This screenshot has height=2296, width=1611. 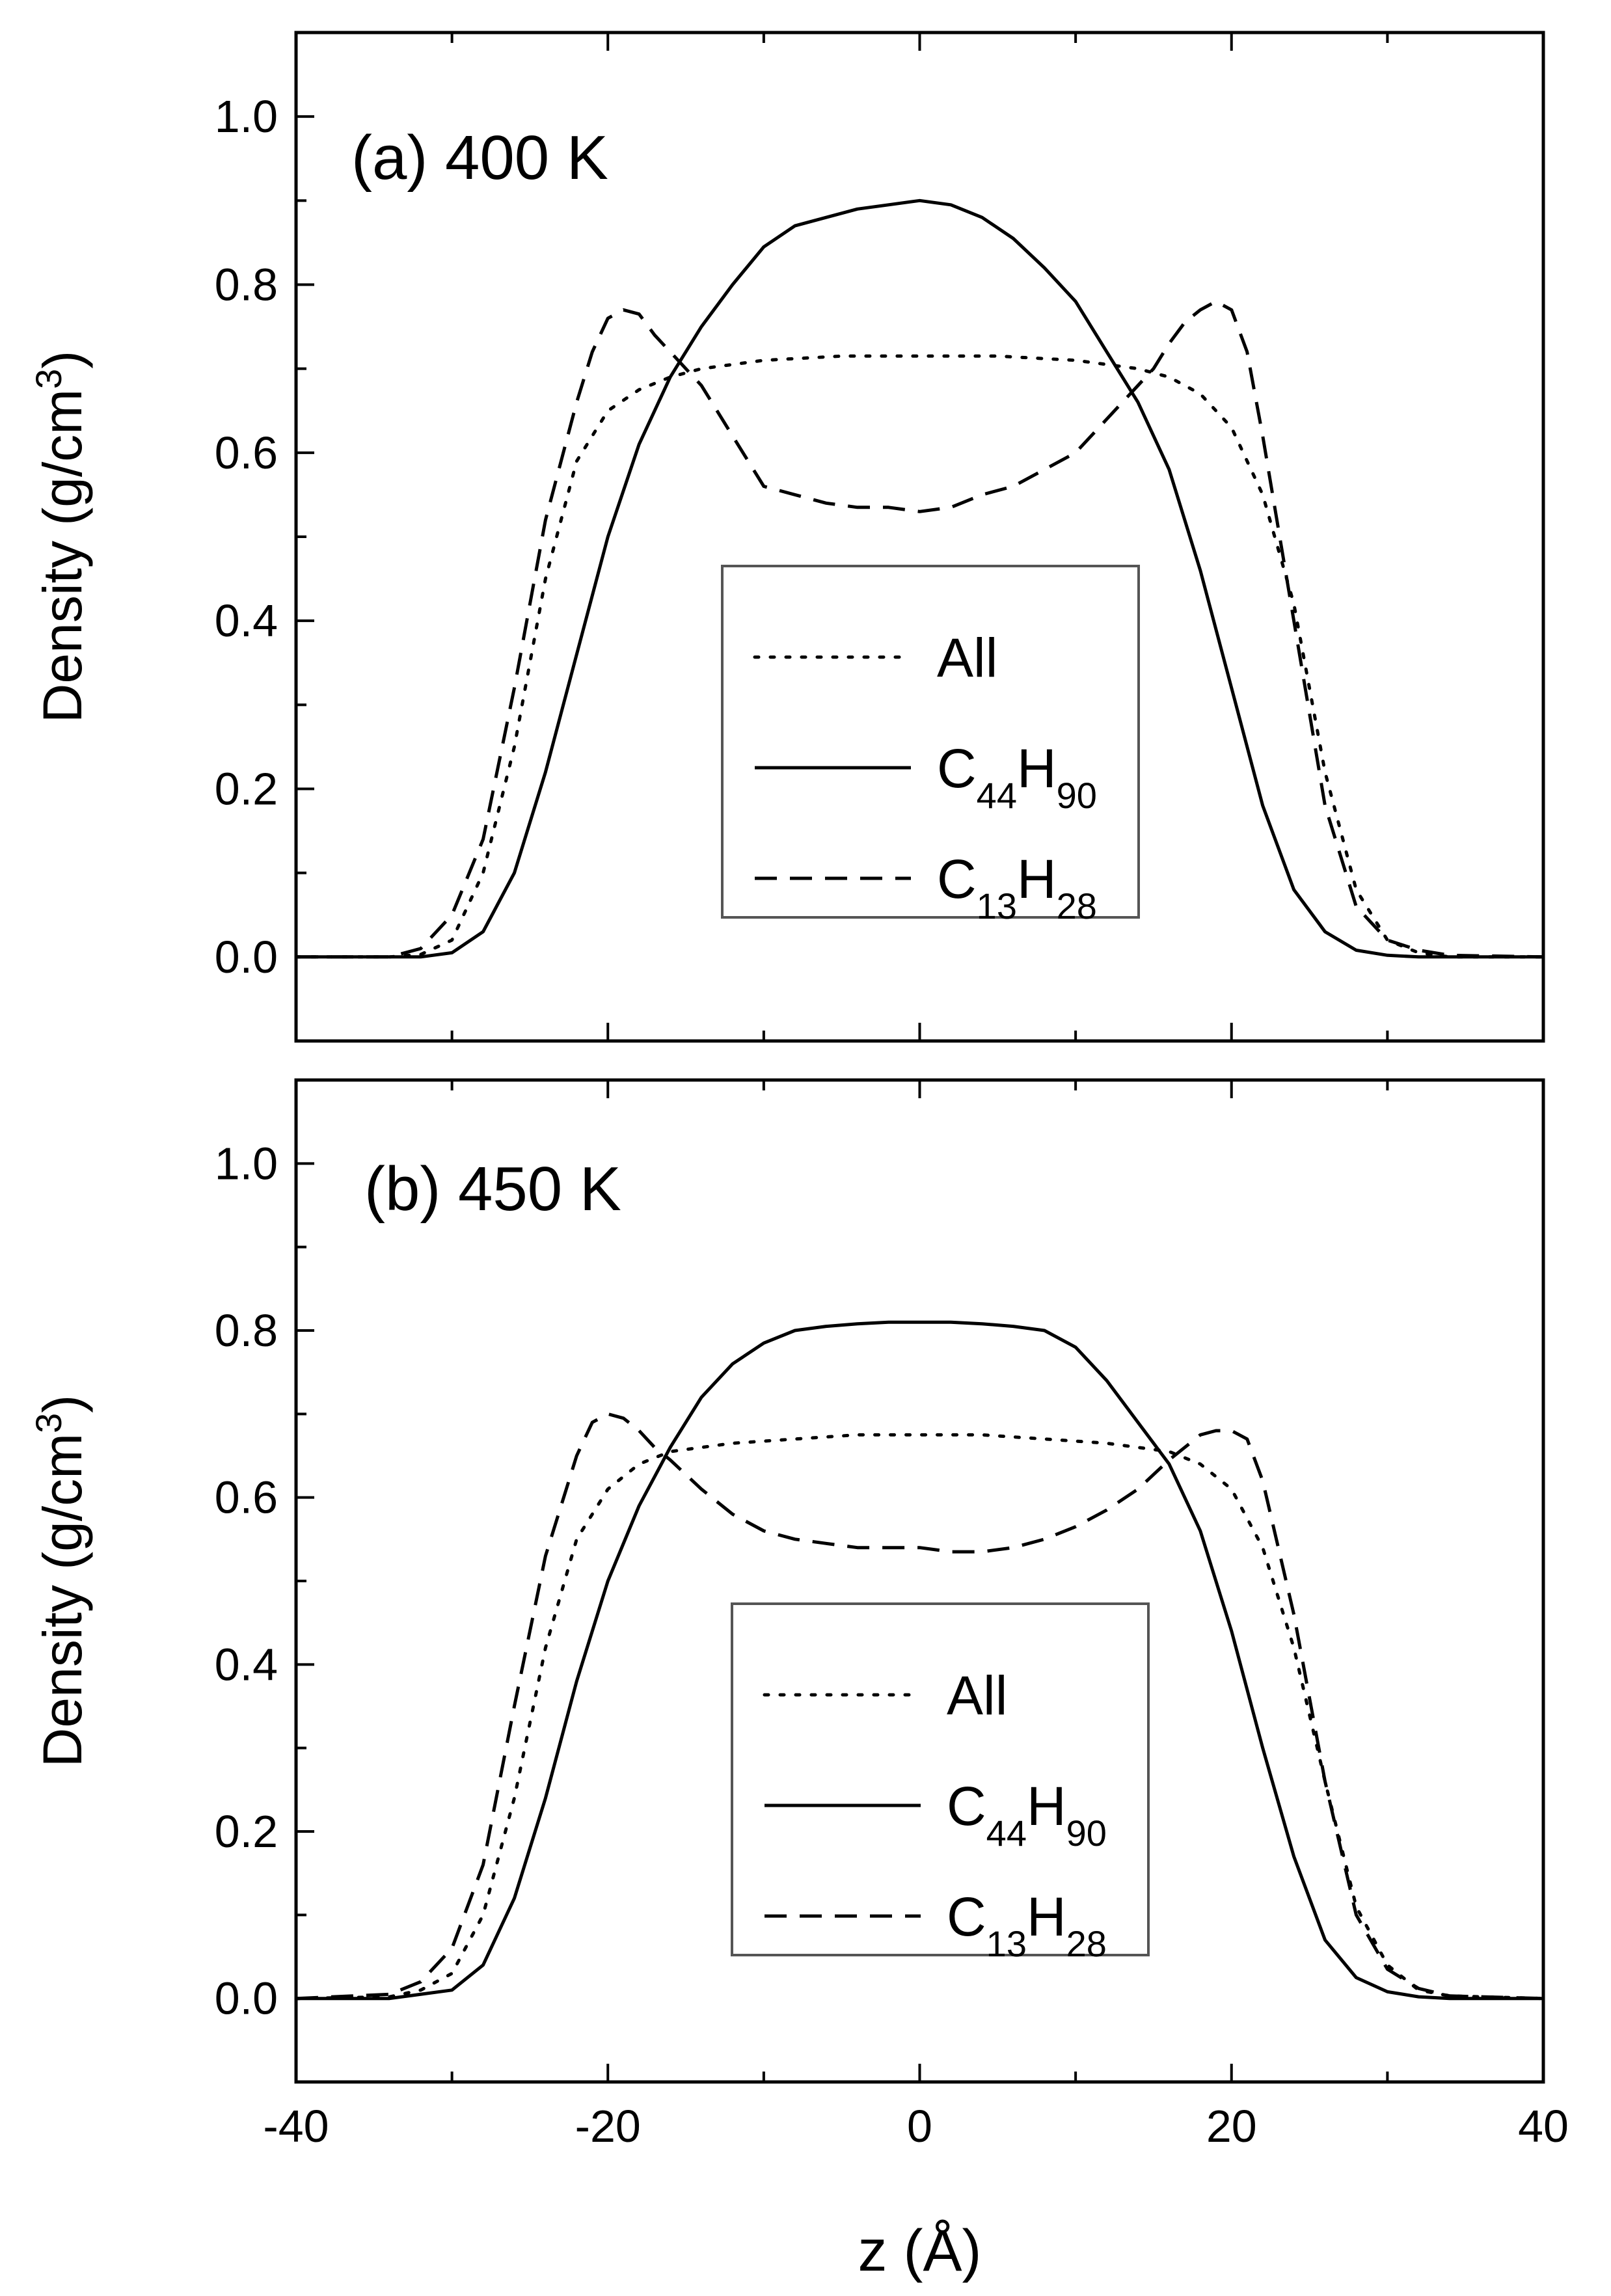 What do you see at coordinates (296, 2126) in the screenshot?
I see `x-tick-label: -40` at bounding box center [296, 2126].